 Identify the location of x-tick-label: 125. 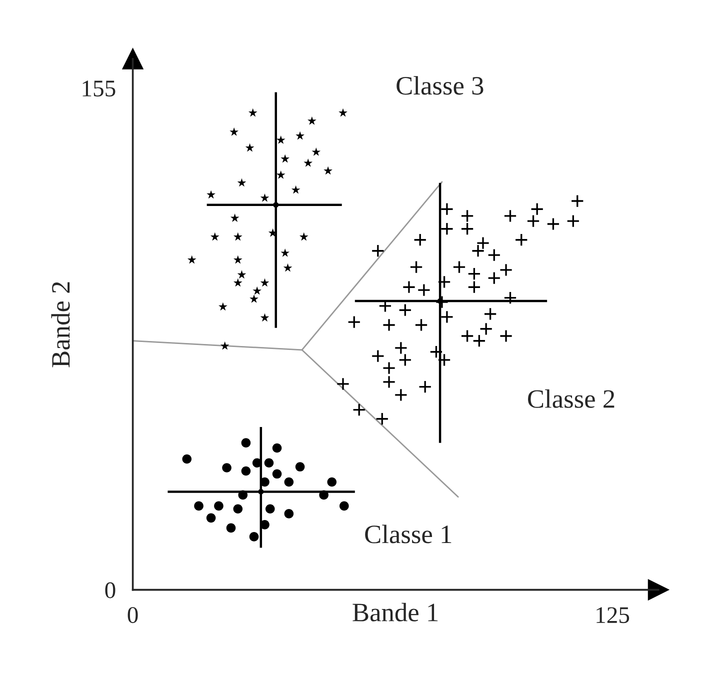
(613, 615).